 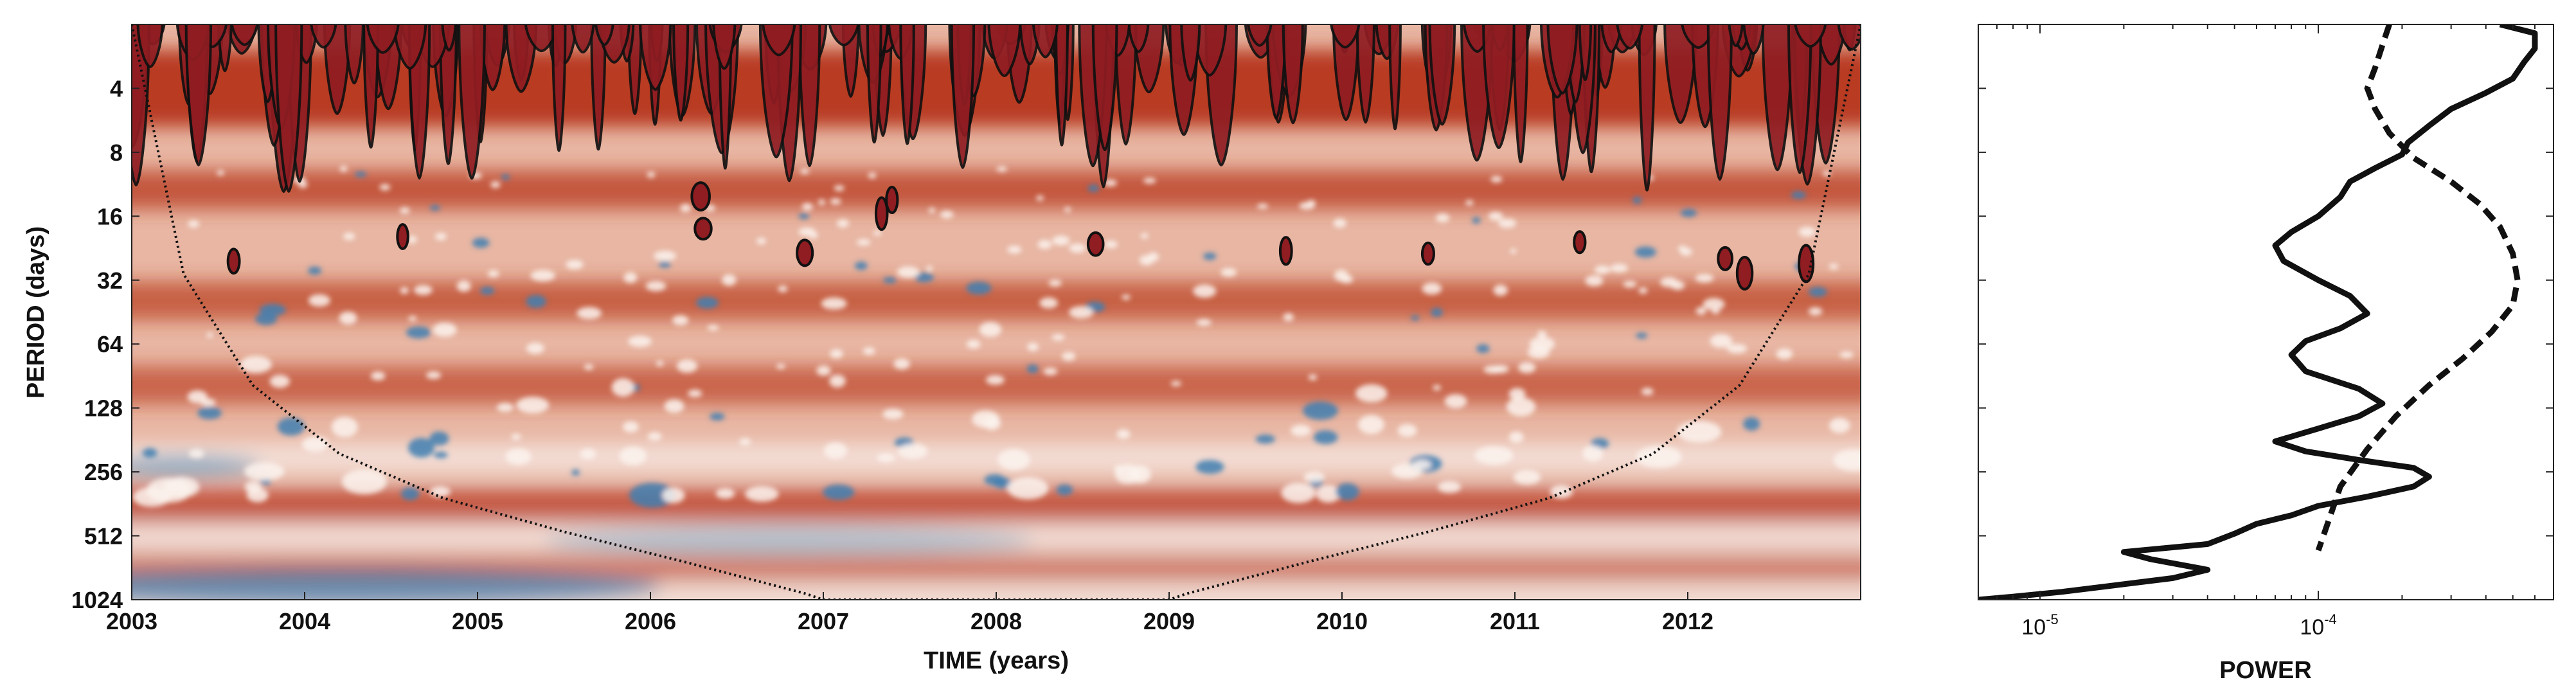 I want to click on wavelet-x-label: TIME (years), so click(x=996, y=660).